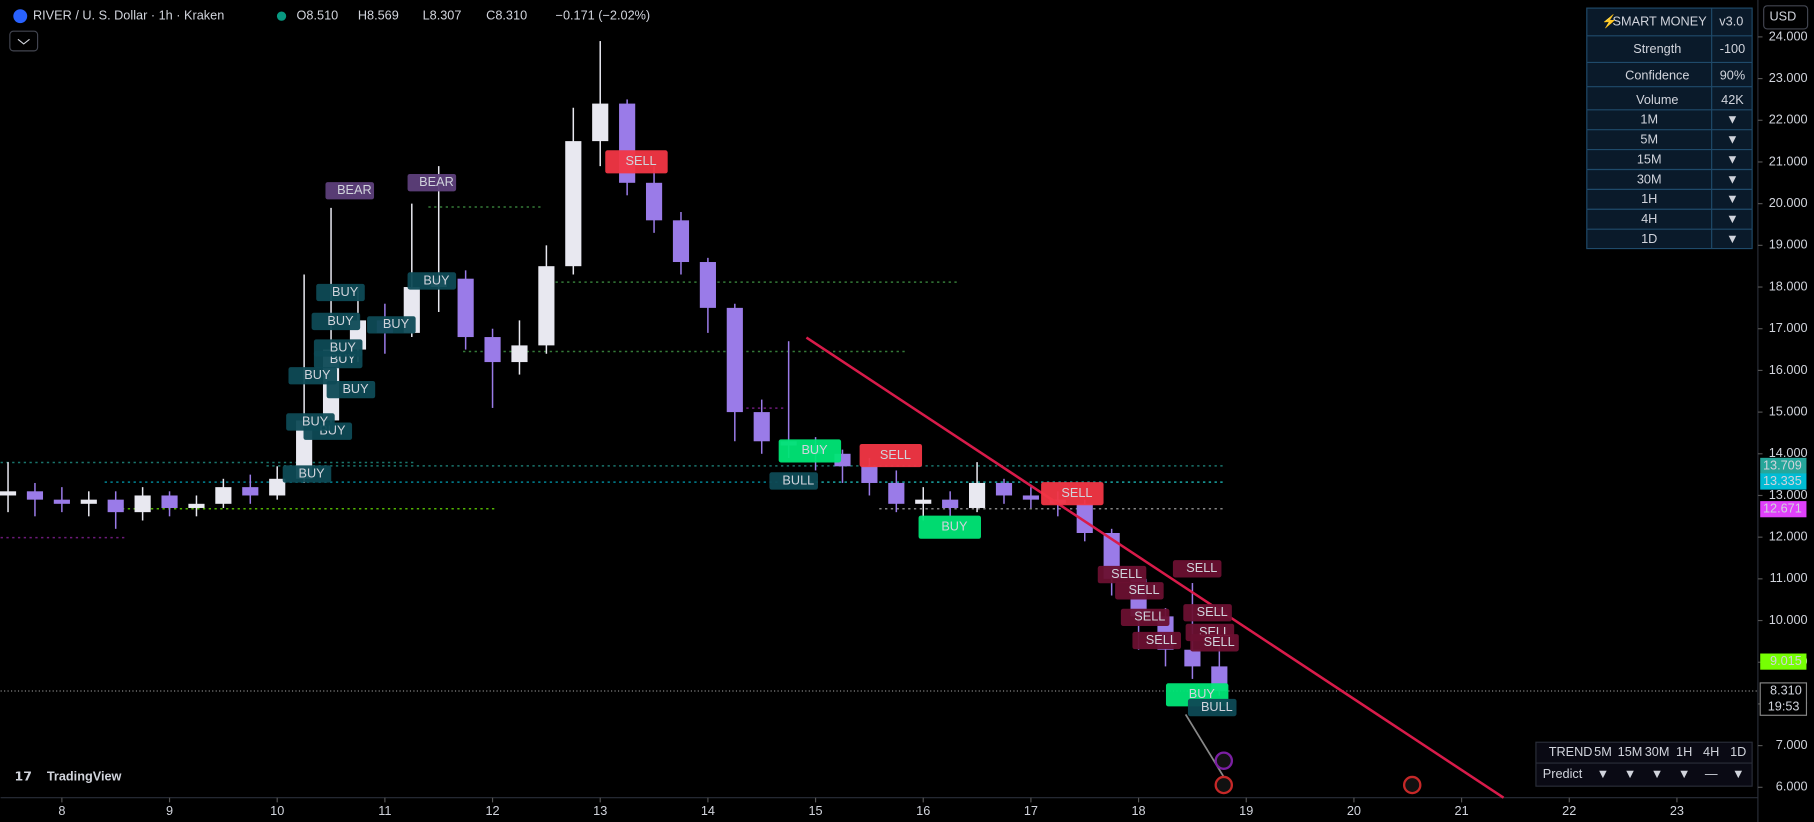 Image resolution: width=1814 pixels, height=822 pixels. I want to click on market-status, so click(281, 16).